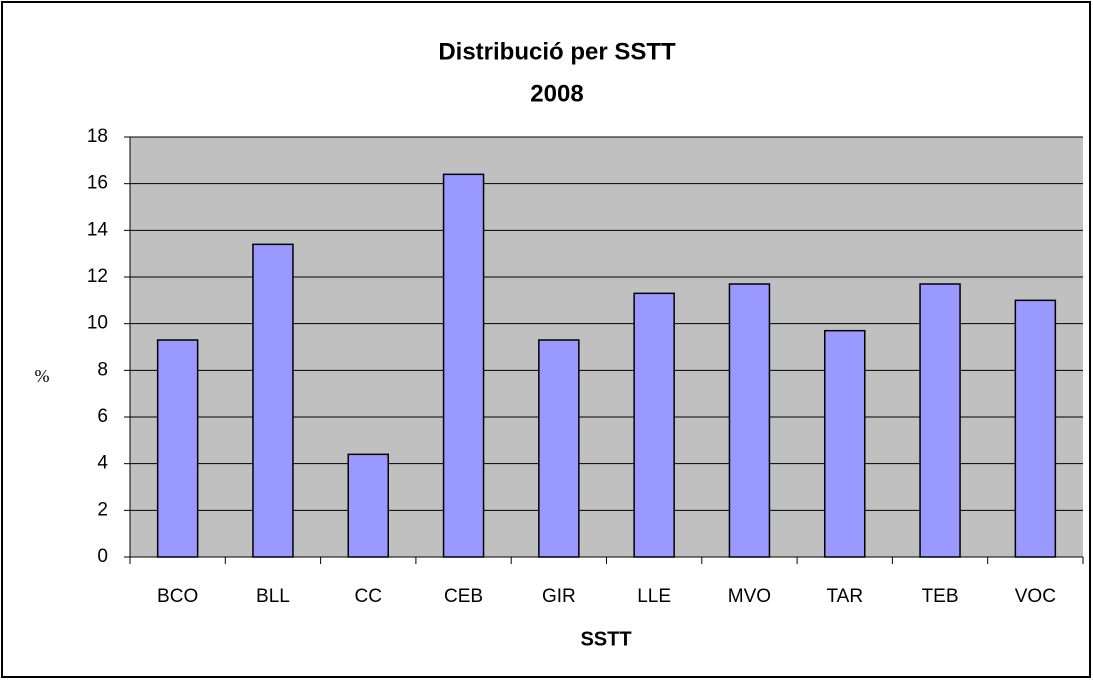  What do you see at coordinates (654, 596) in the screenshot?
I see `x-tick-label: LLE` at bounding box center [654, 596].